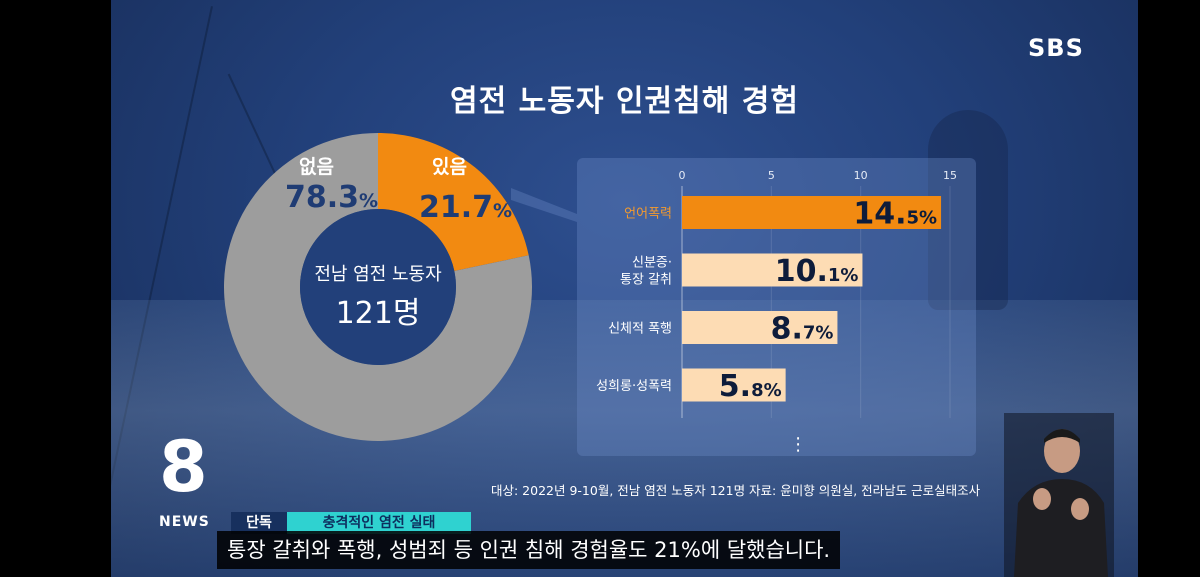  What do you see at coordinates (682, 175) in the screenshot?
I see `x-tick-label: 0` at bounding box center [682, 175].